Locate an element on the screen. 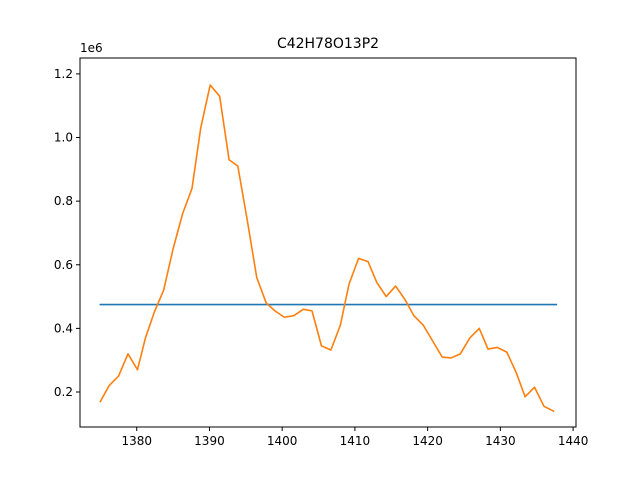 The height and width of the screenshot is (480, 640). x-tick-label: 1400 is located at coordinates (282, 441).